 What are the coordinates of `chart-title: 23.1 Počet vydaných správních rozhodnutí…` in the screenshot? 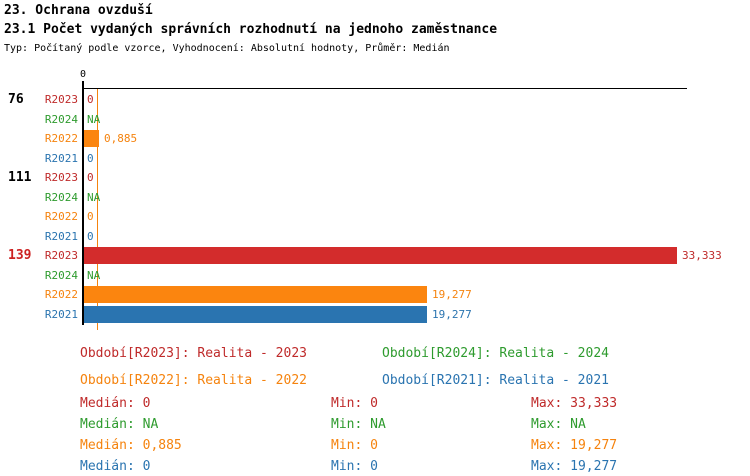 It's located at (251, 29).